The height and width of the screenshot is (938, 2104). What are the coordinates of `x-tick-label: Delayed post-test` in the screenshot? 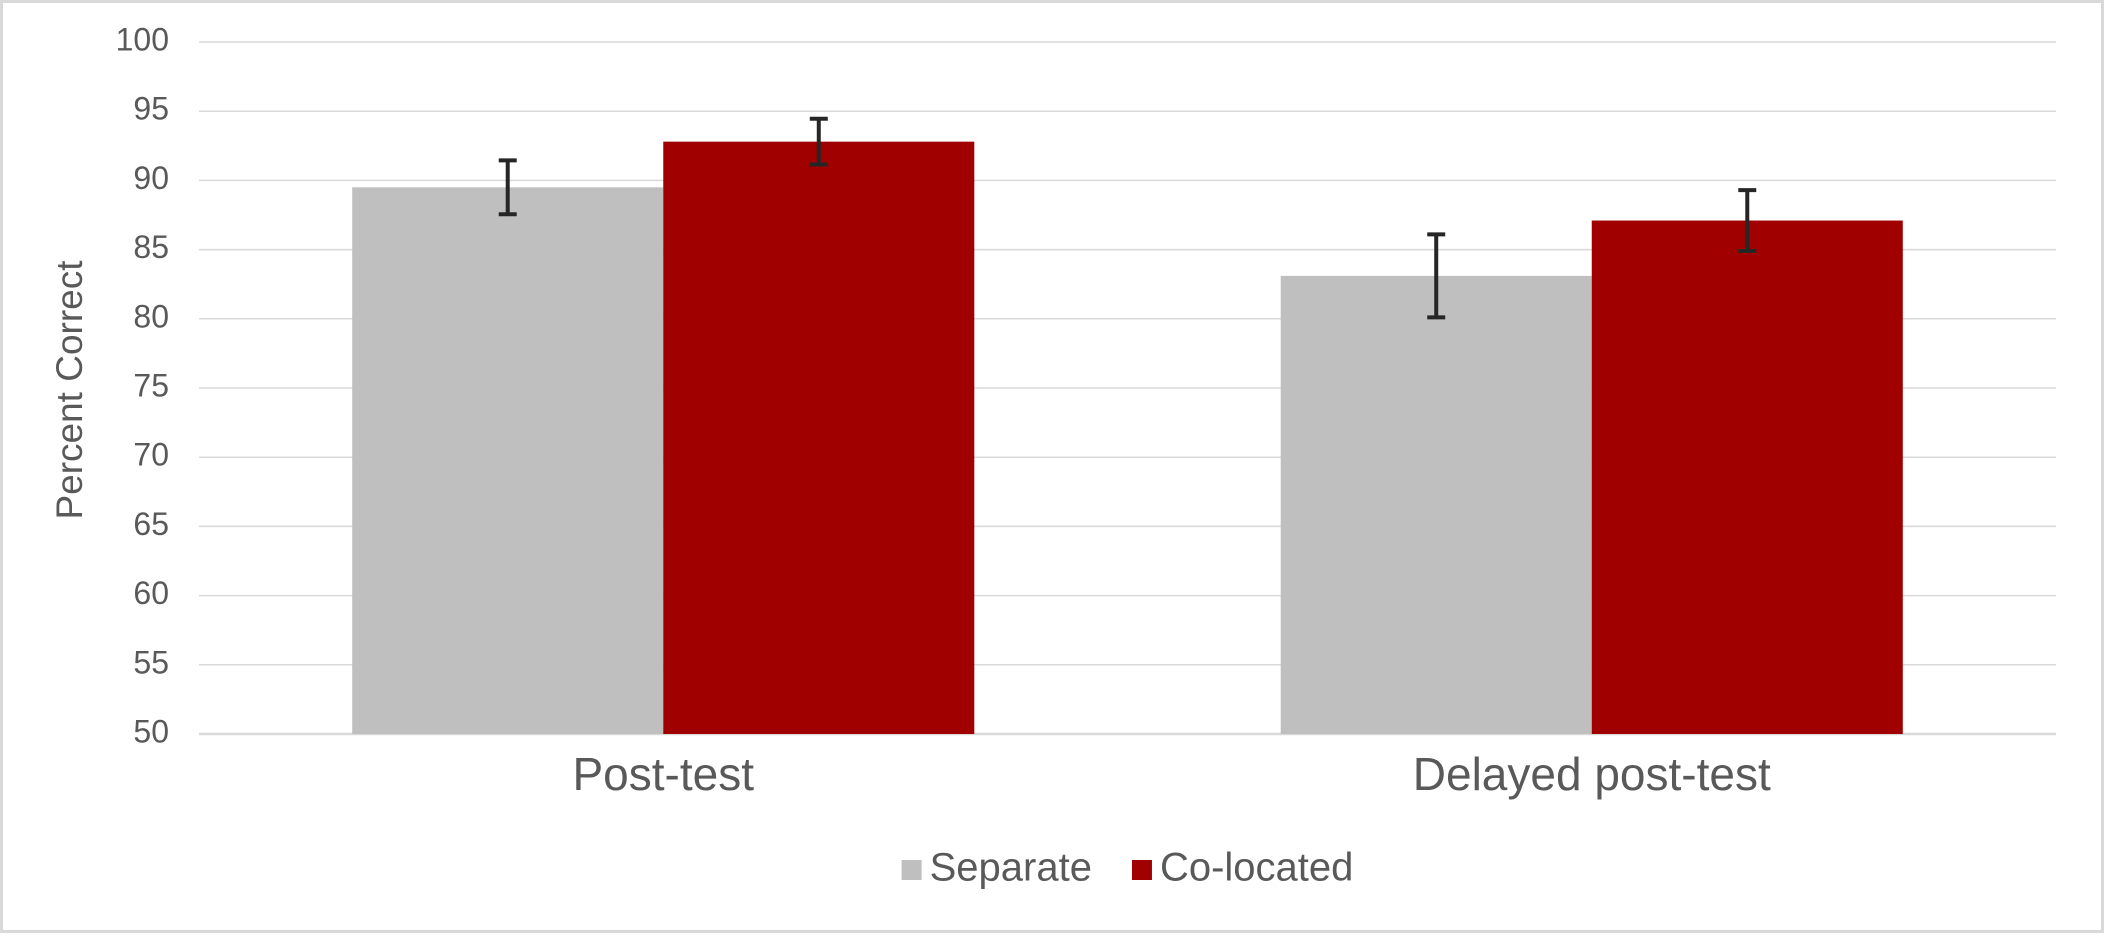 It's located at (1592, 774).